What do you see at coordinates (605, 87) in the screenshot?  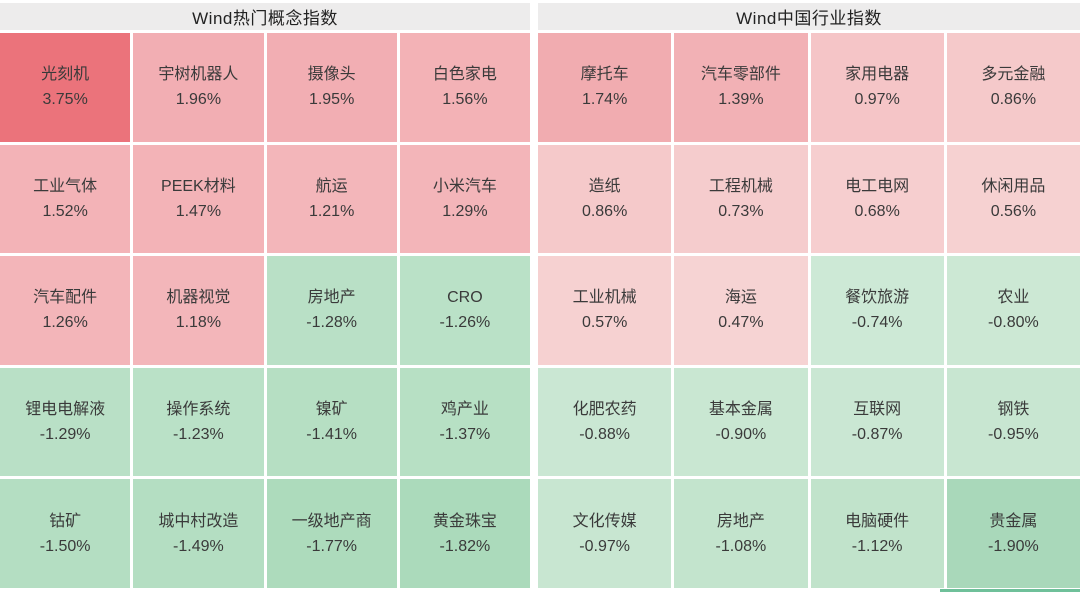 I see `heatmap-cell: 摩托车 1.74%` at bounding box center [605, 87].